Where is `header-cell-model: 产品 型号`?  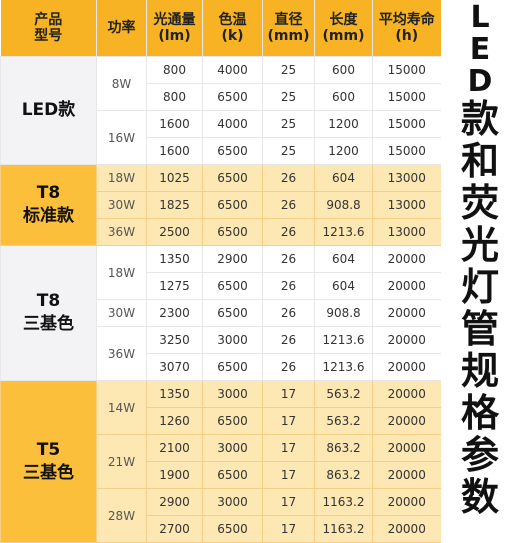 header-cell-model: 产品 型号 is located at coordinates (48, 28).